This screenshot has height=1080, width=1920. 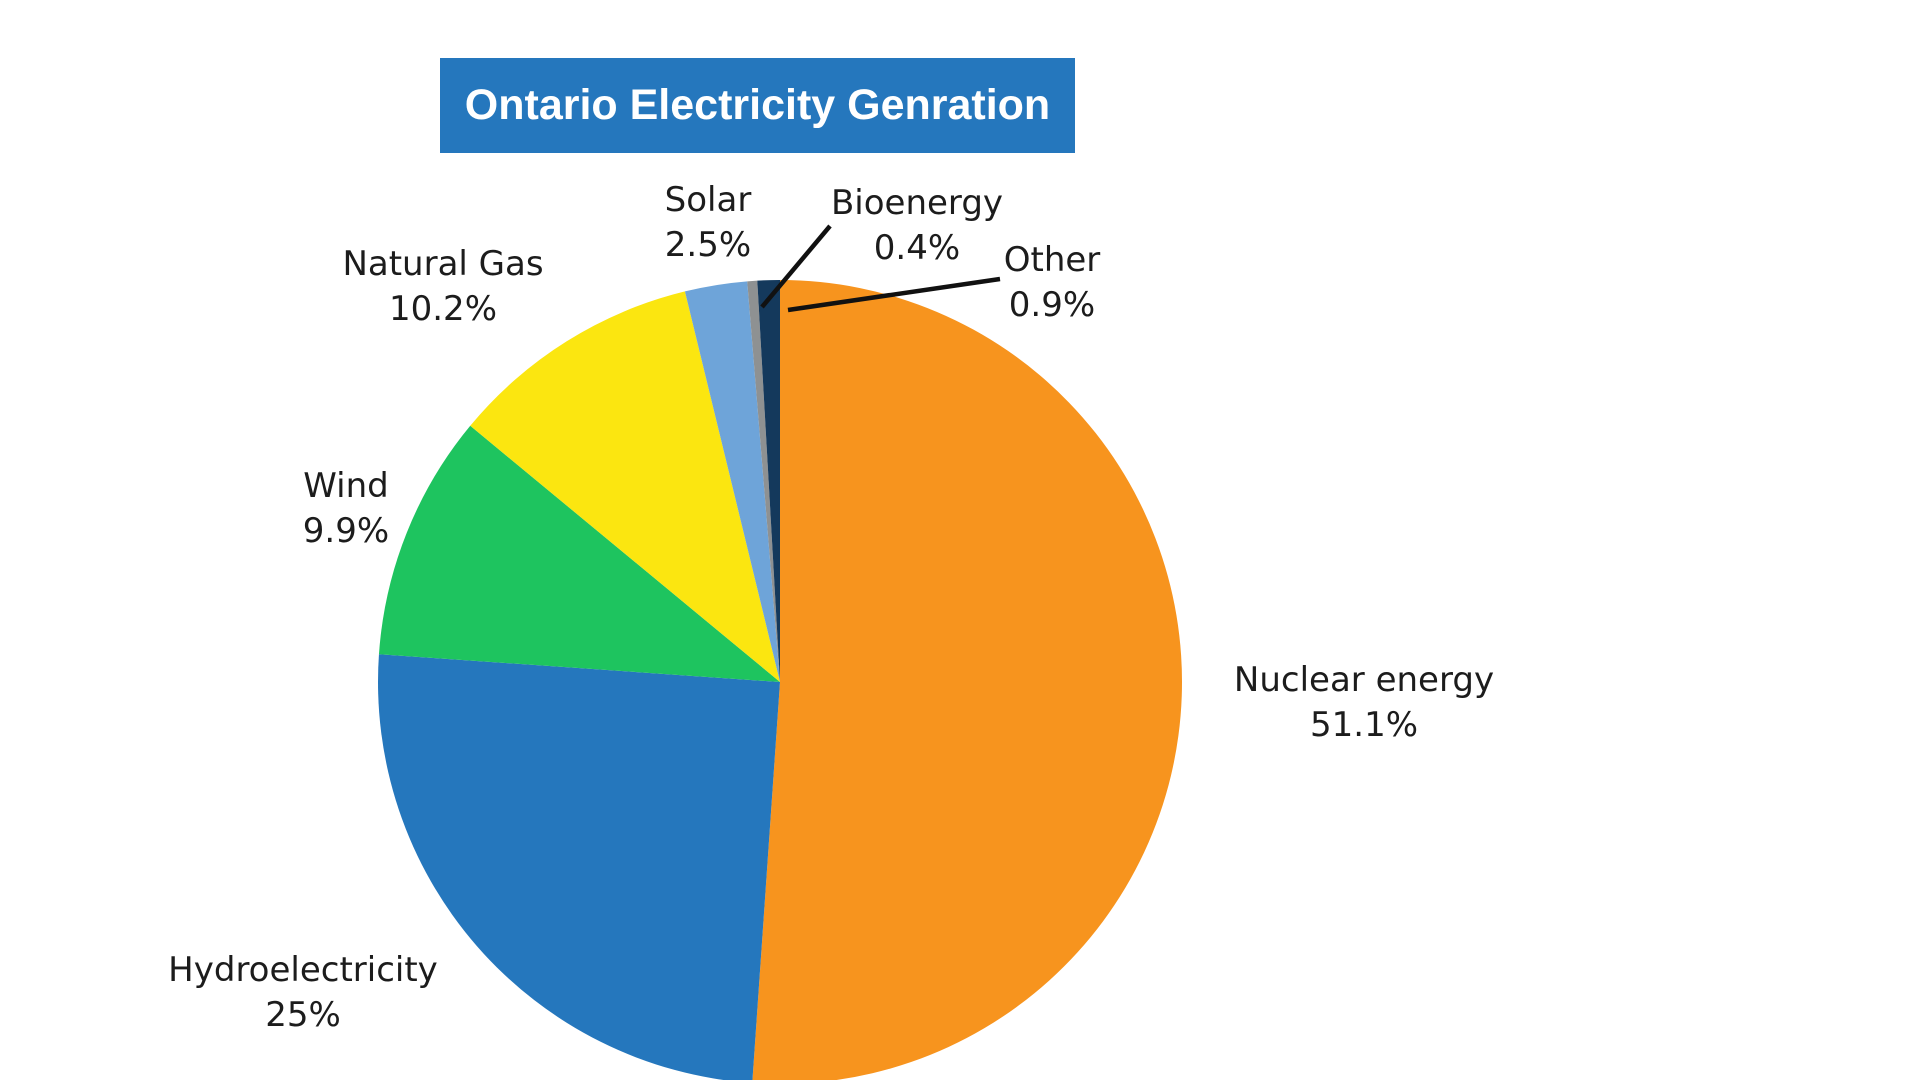 What do you see at coordinates (894, 294) in the screenshot?
I see `other-leader-line` at bounding box center [894, 294].